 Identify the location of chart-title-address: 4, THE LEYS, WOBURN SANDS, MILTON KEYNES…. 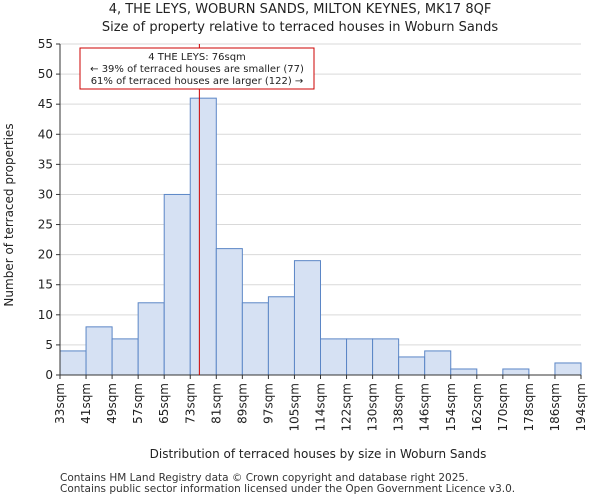
(300, 9).